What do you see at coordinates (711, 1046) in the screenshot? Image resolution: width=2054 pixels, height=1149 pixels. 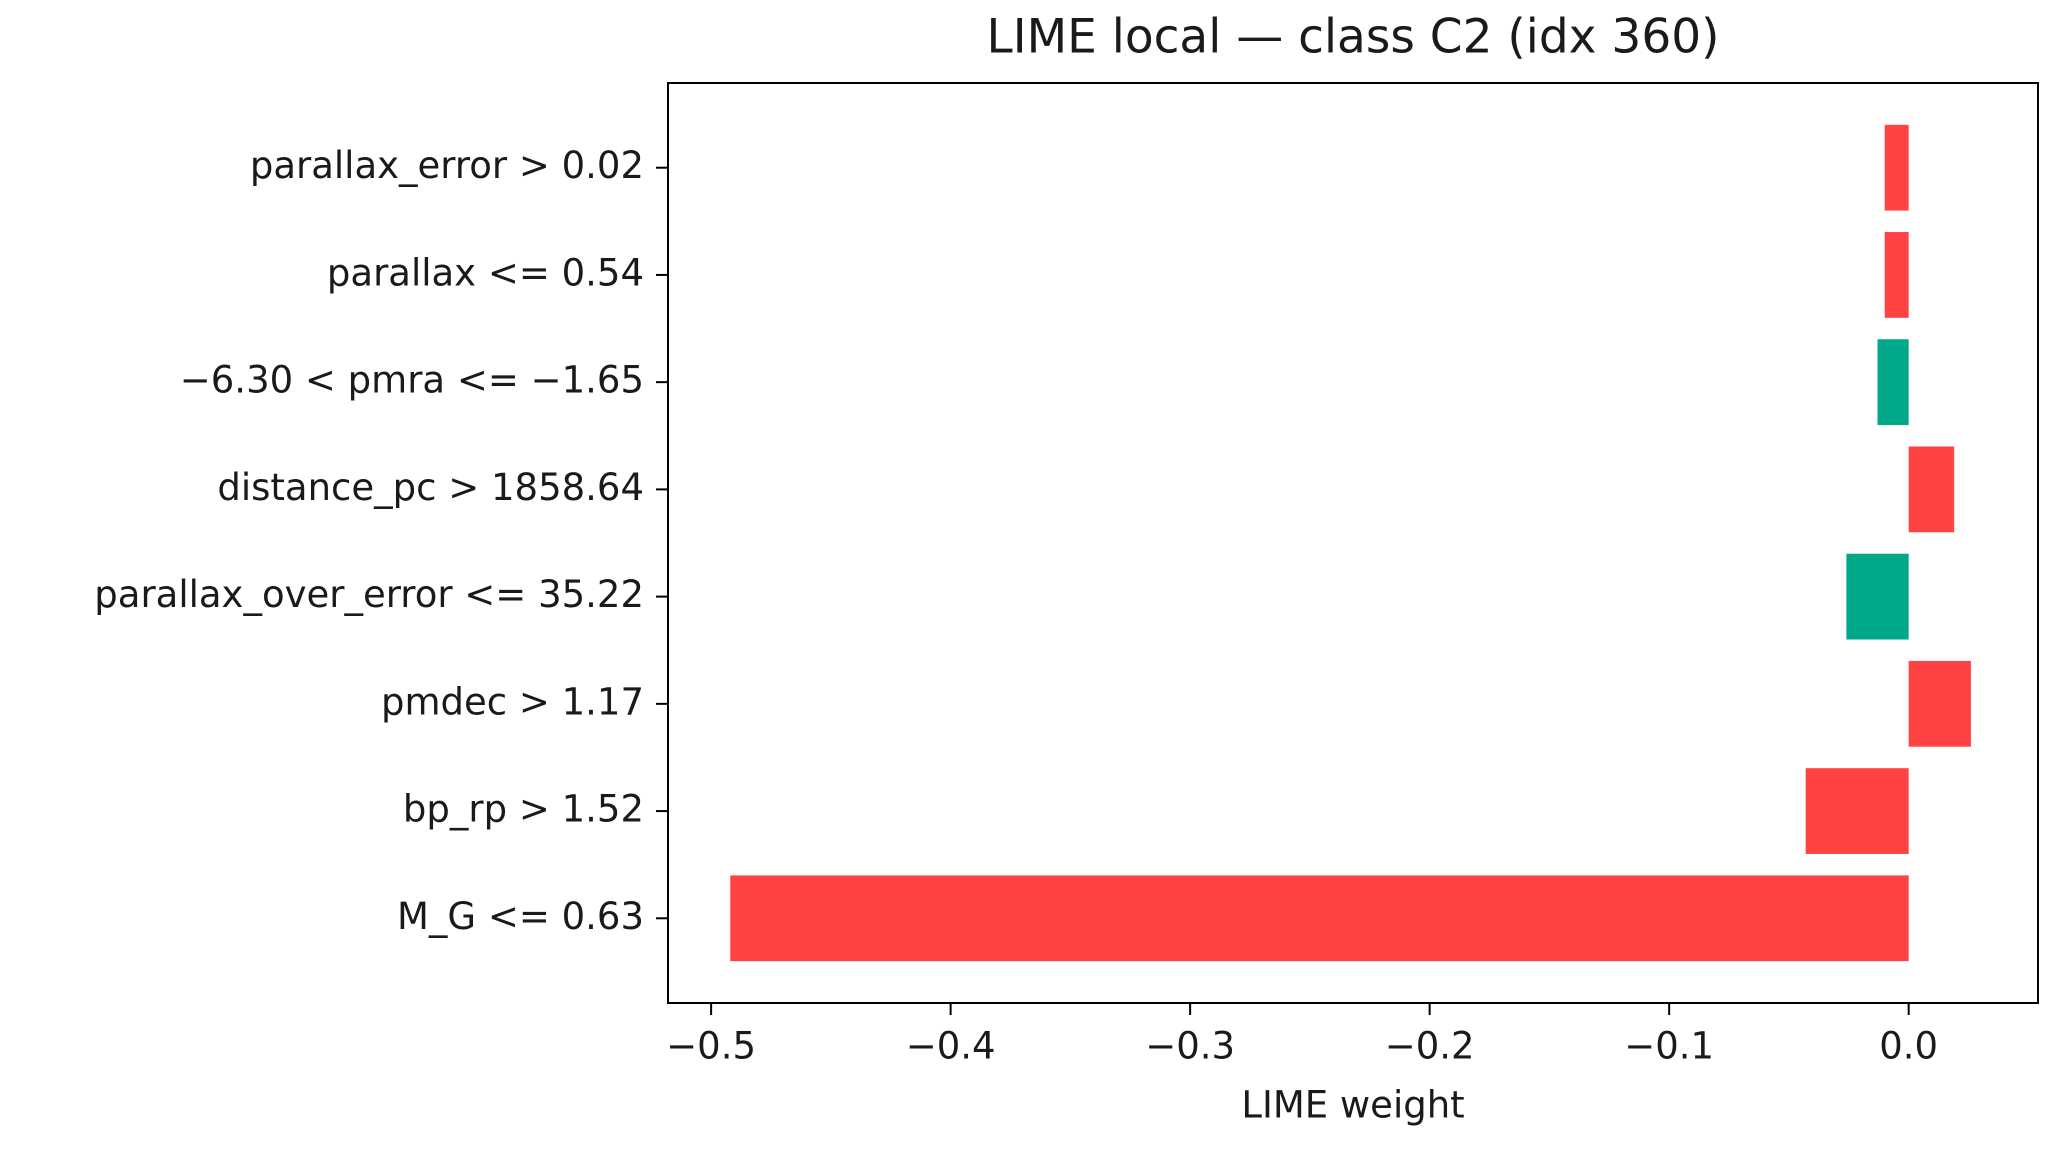 I see `x-tick-label: −0.5` at bounding box center [711, 1046].